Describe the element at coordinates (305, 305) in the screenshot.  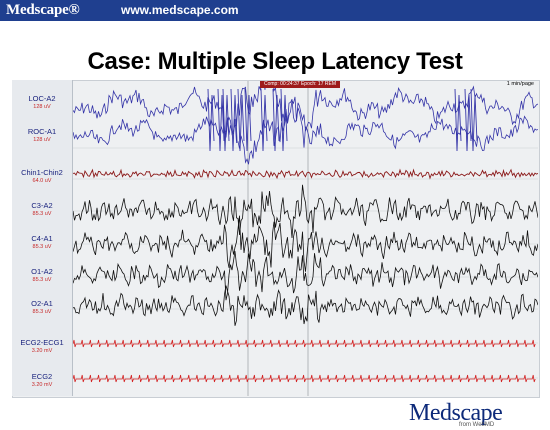
I see `o2-a1-trace` at that location.